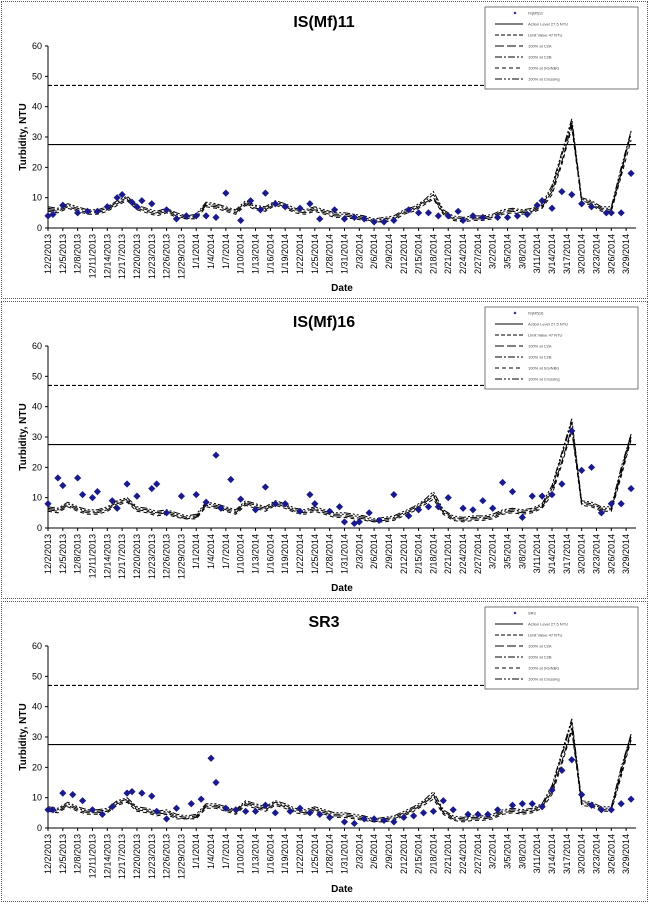 The width and height of the screenshot is (650, 904). Describe the element at coordinates (92, 856) in the screenshot. I see `x-tick-label: 12/11/2013` at that location.